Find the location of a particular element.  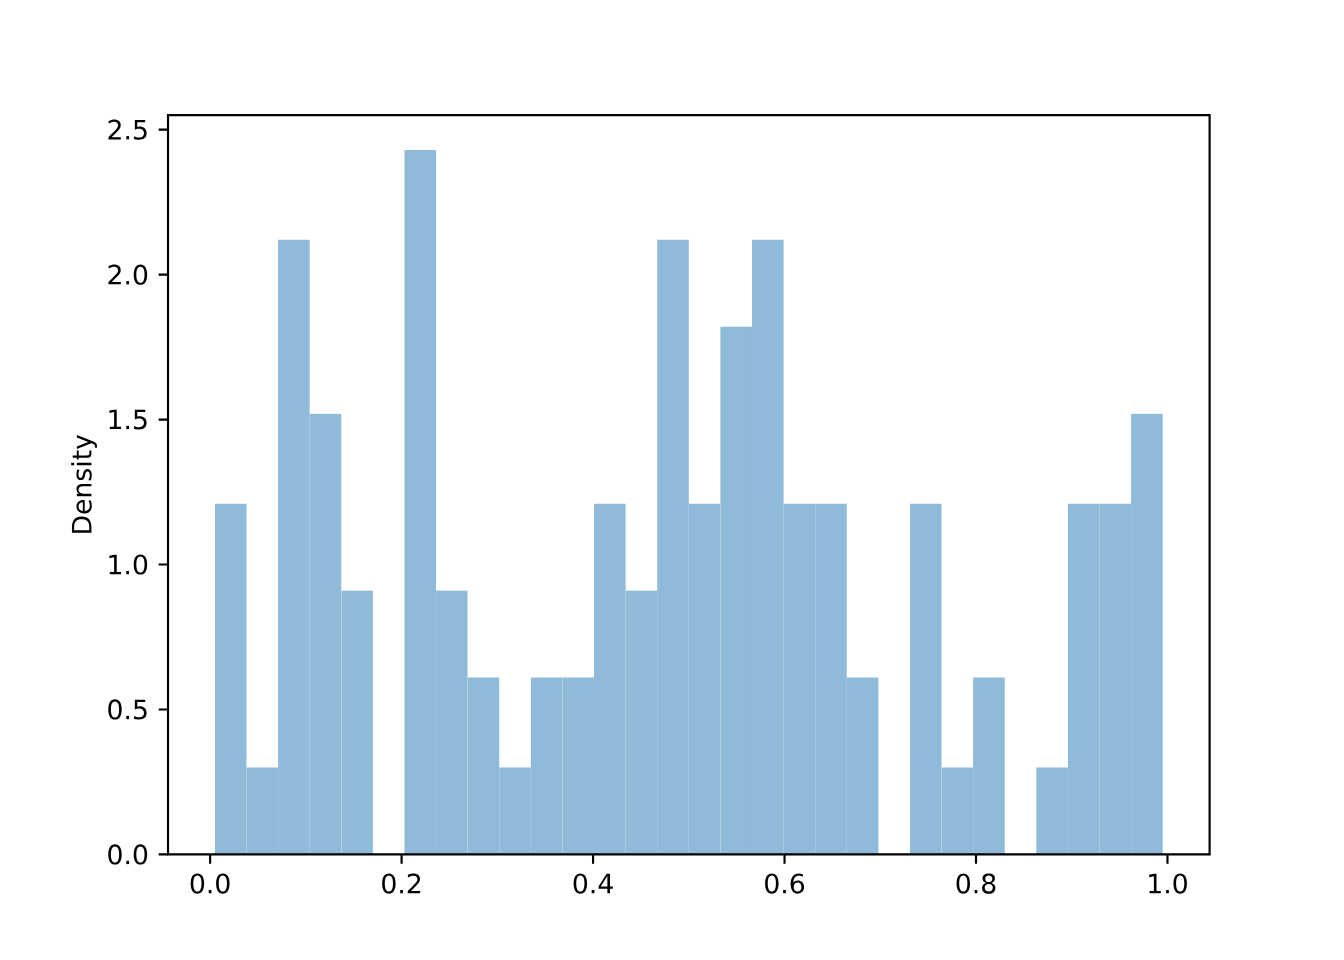

y-tick-label: 0.5 is located at coordinates (127, 709).